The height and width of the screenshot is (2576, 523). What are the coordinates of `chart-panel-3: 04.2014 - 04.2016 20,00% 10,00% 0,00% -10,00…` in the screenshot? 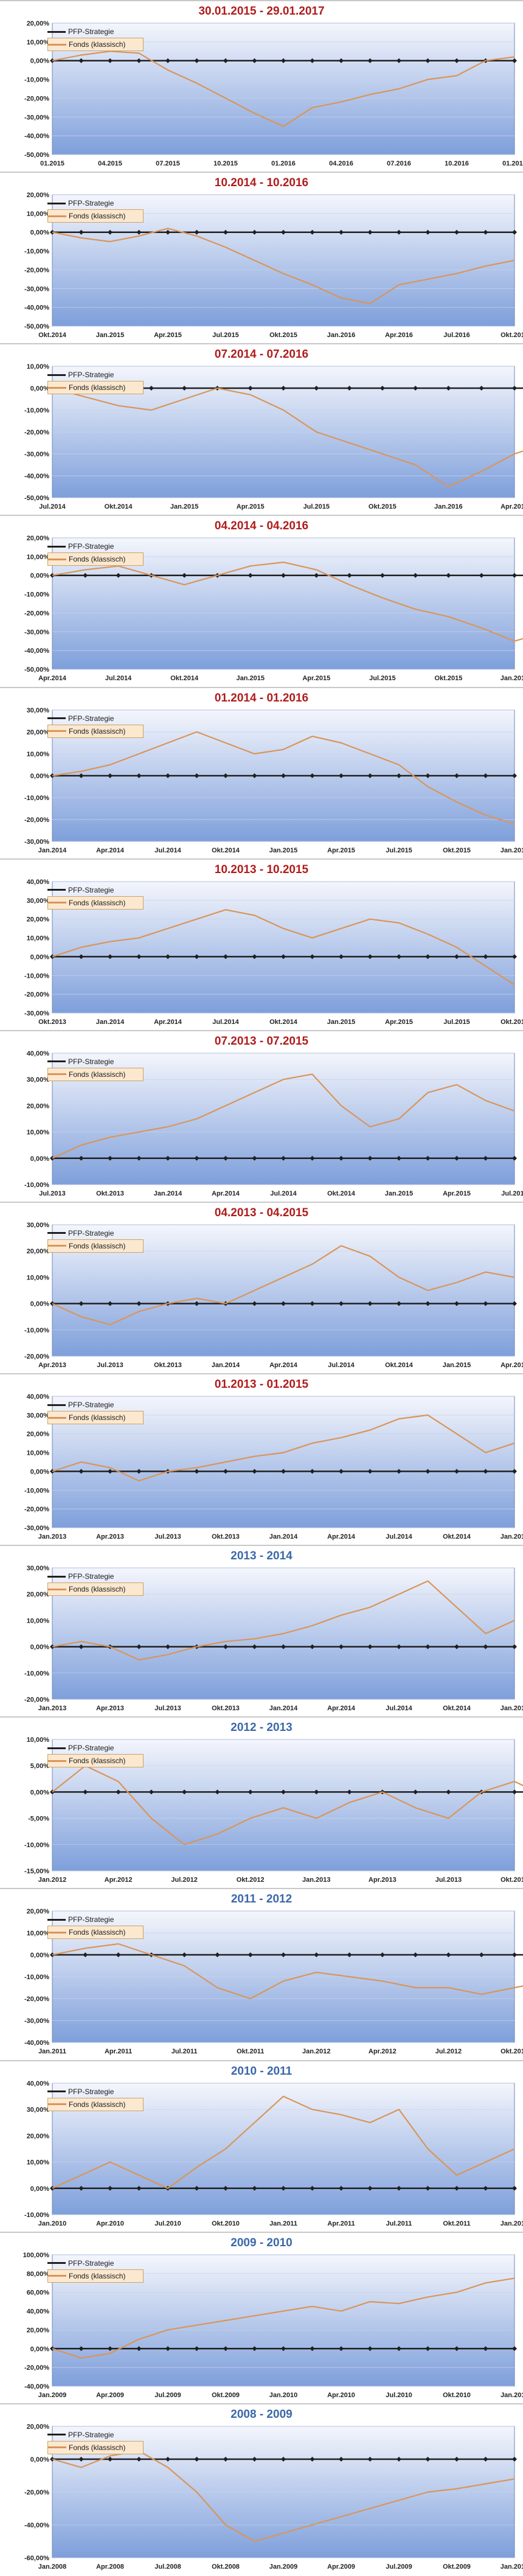 It's located at (261, 601).